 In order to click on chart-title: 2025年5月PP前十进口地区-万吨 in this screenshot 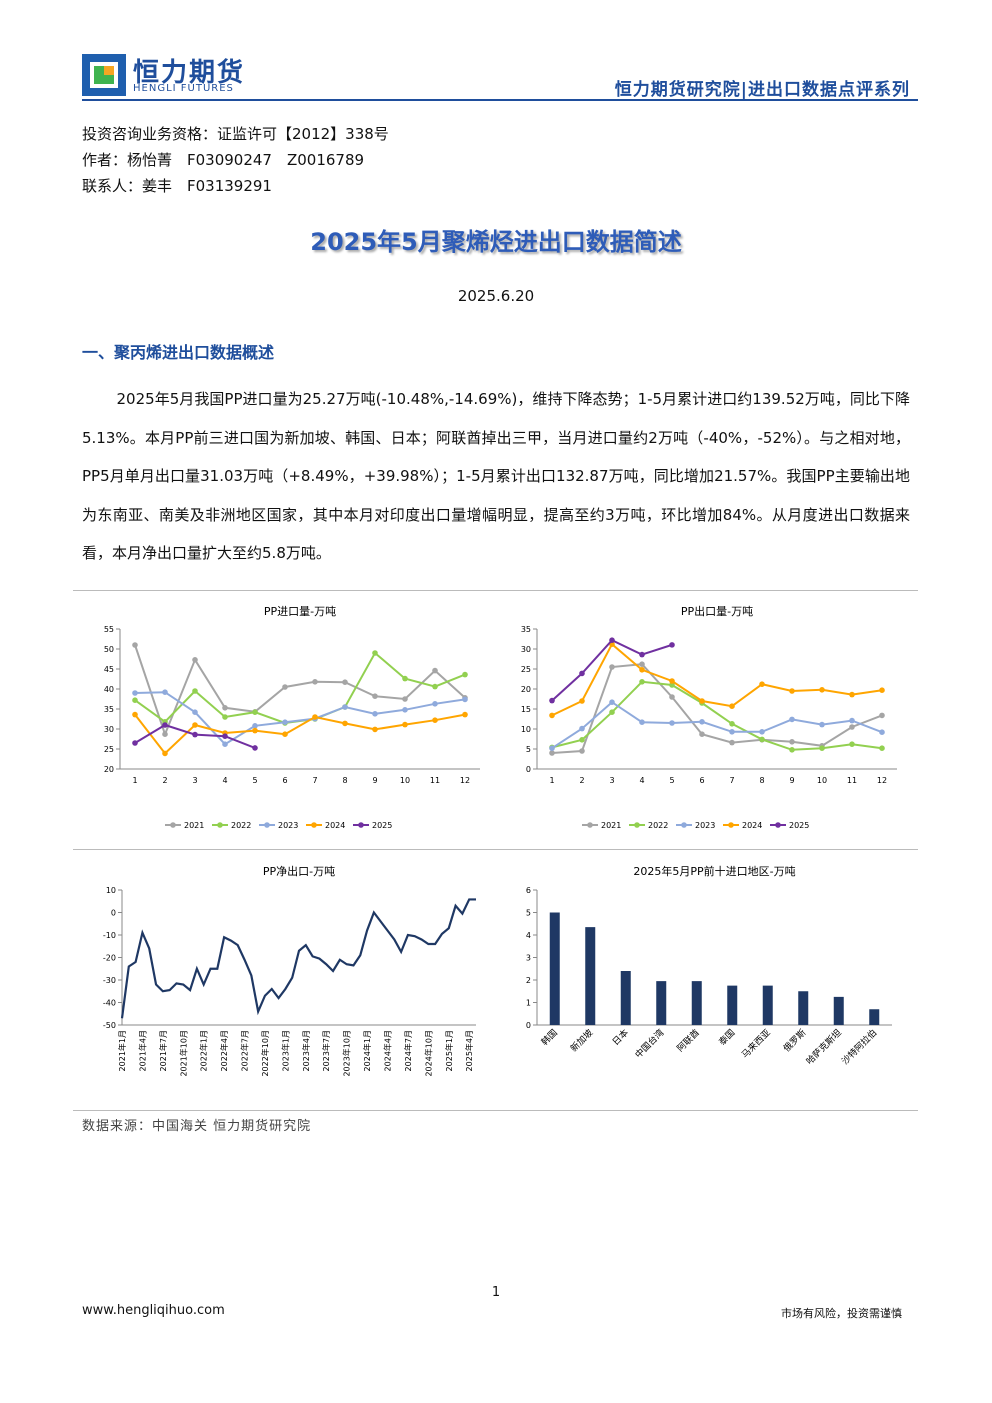, I will do `click(714, 871)`.